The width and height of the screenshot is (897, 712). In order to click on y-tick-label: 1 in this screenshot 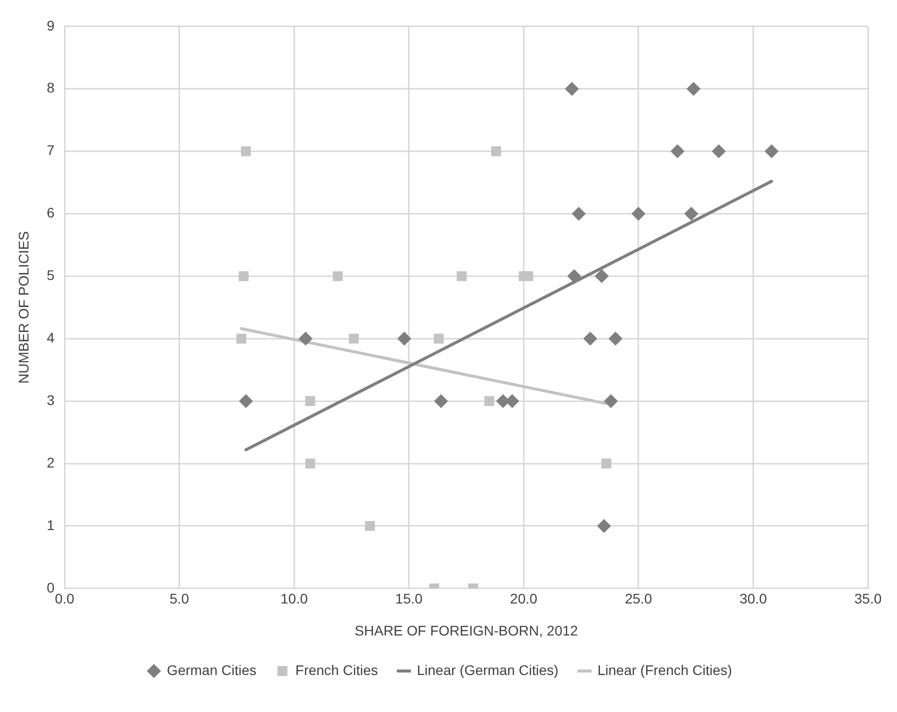, I will do `click(50, 524)`.